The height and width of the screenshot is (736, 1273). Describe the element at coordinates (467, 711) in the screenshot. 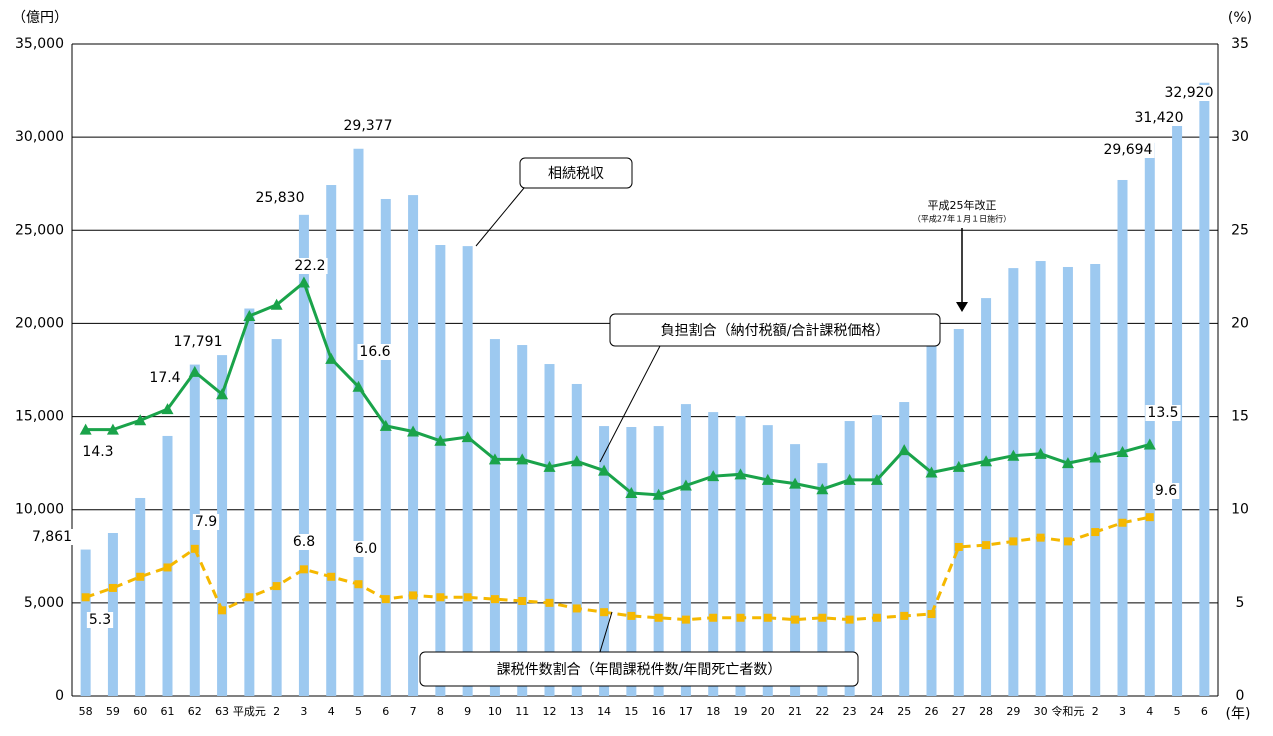

I see `x-tick-label: 9` at that location.